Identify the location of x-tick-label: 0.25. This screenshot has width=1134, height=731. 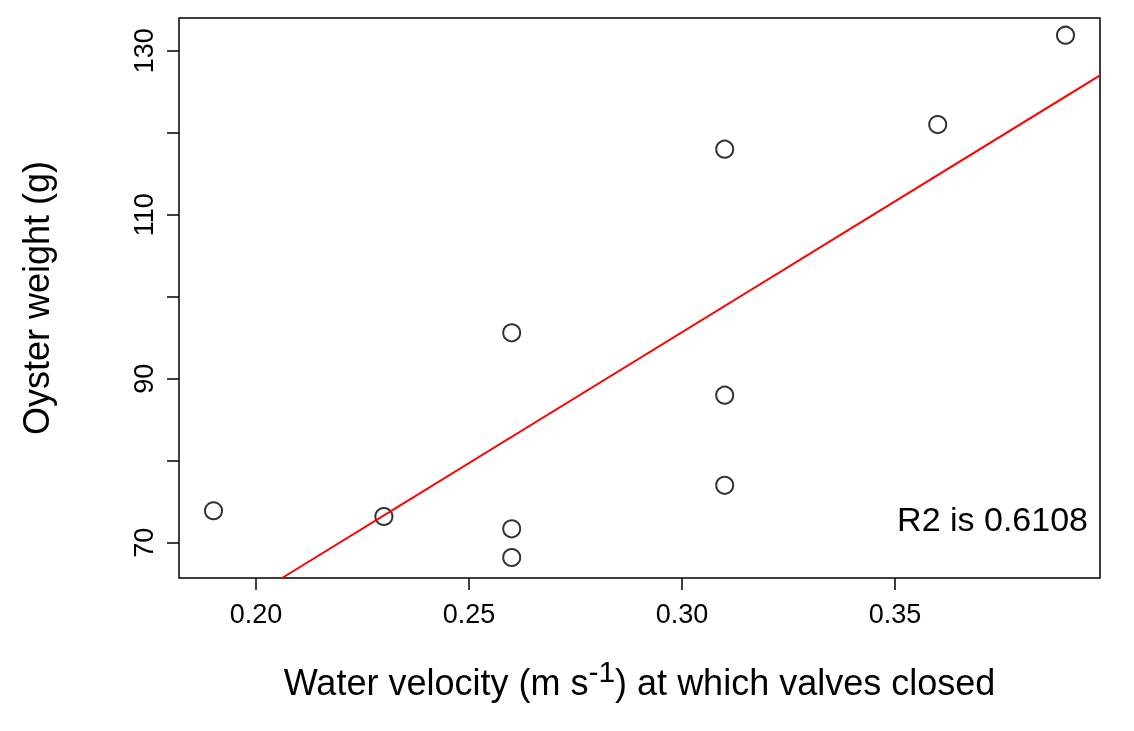
(469, 613).